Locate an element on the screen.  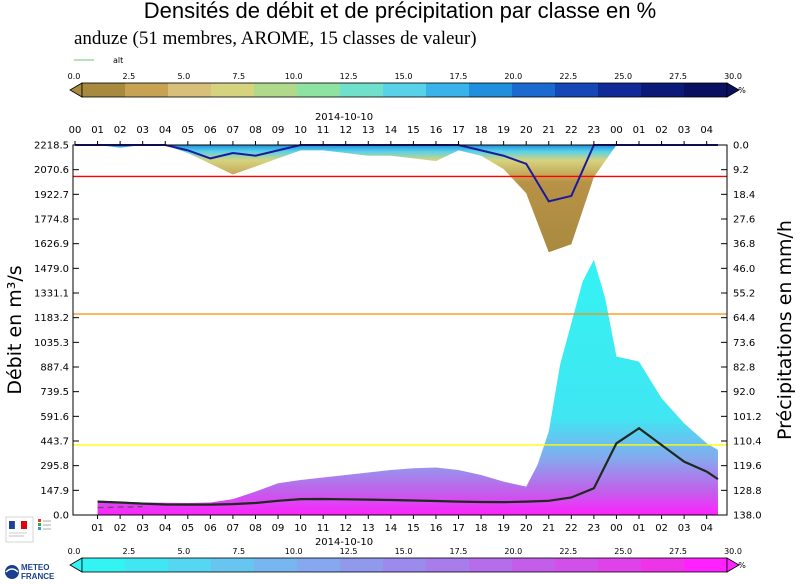
bottom-hour-label: 13 is located at coordinates (368, 528).